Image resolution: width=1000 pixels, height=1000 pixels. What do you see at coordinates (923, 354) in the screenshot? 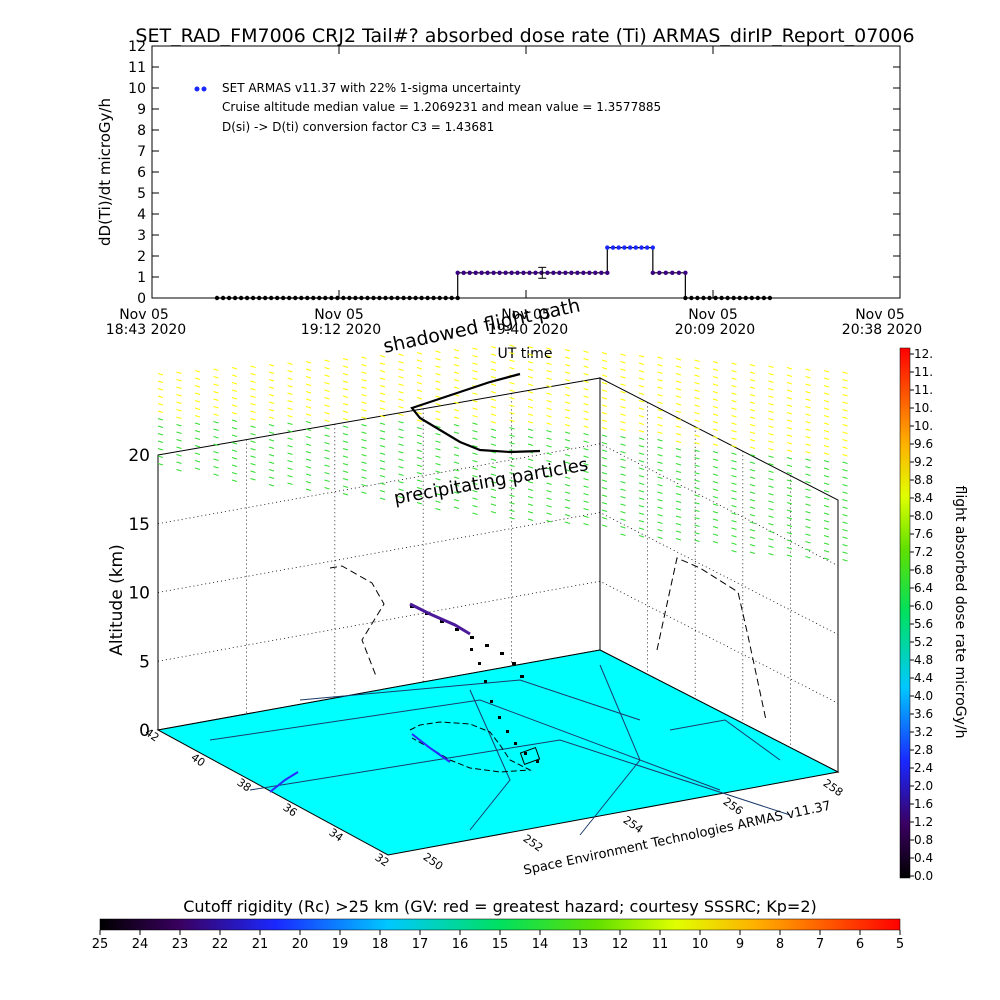
I see `dose-tick-label: 12.` at bounding box center [923, 354].